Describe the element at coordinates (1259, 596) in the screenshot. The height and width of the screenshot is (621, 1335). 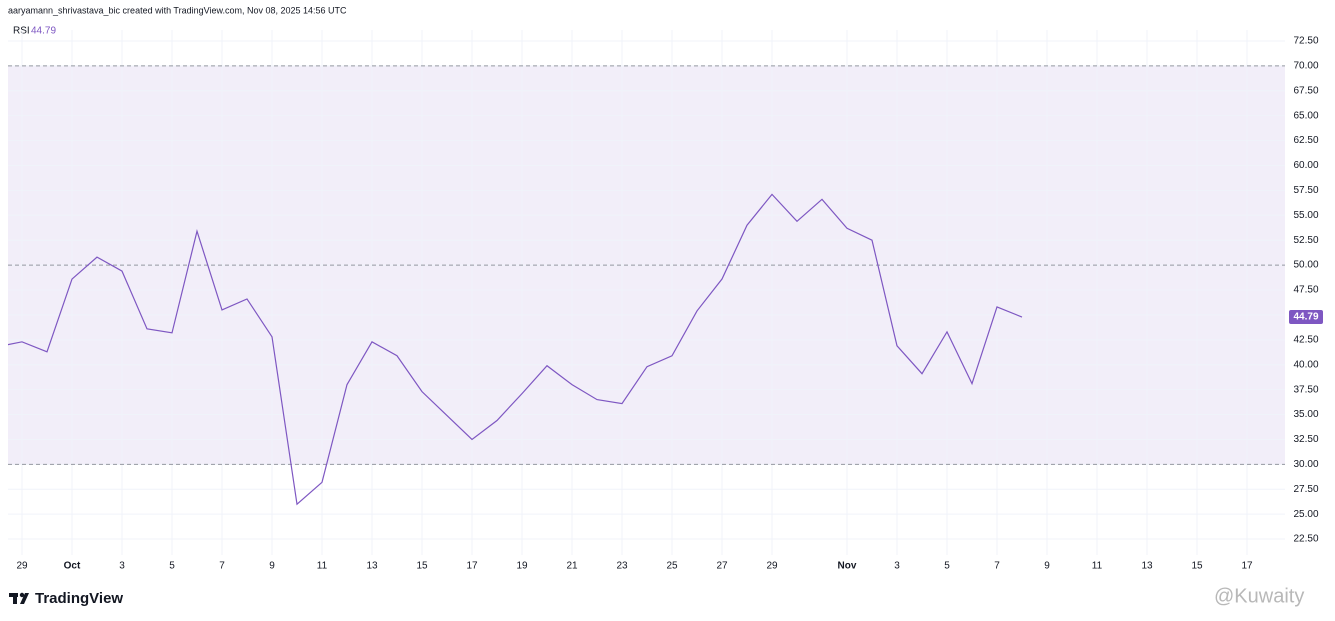
I see `watermark: @Kuwaity` at that location.